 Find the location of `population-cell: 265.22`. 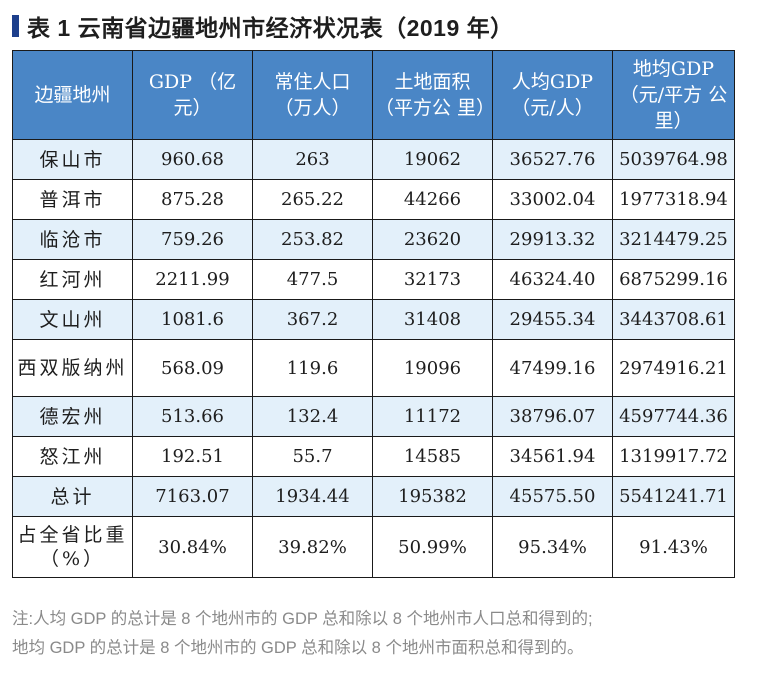

population-cell: 265.22 is located at coordinates (312, 199).